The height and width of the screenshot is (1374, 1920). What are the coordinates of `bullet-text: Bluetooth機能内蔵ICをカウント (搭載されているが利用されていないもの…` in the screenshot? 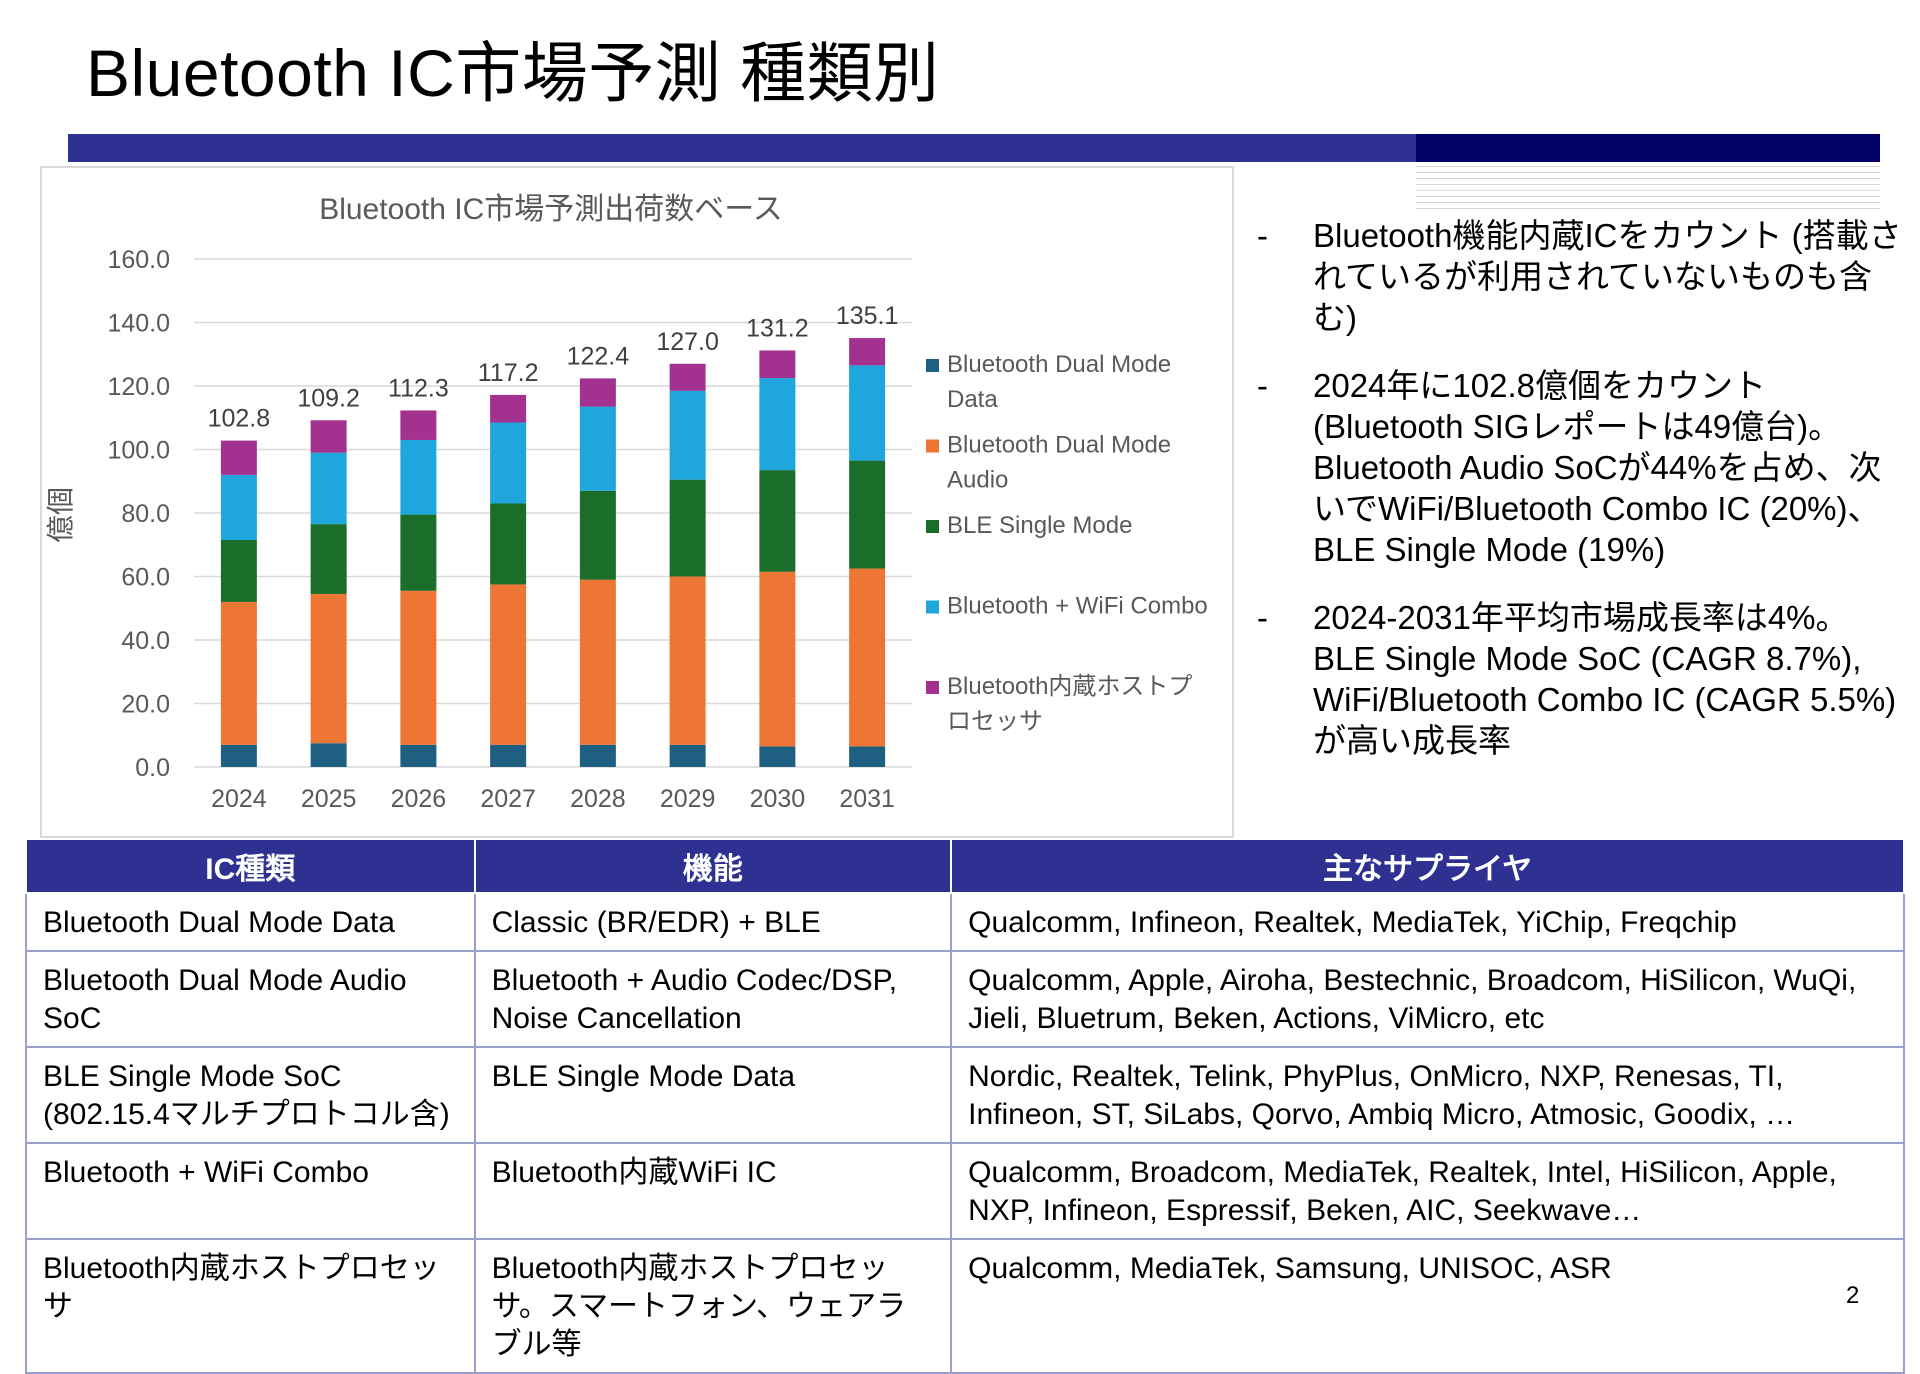 It's located at (1607, 276).